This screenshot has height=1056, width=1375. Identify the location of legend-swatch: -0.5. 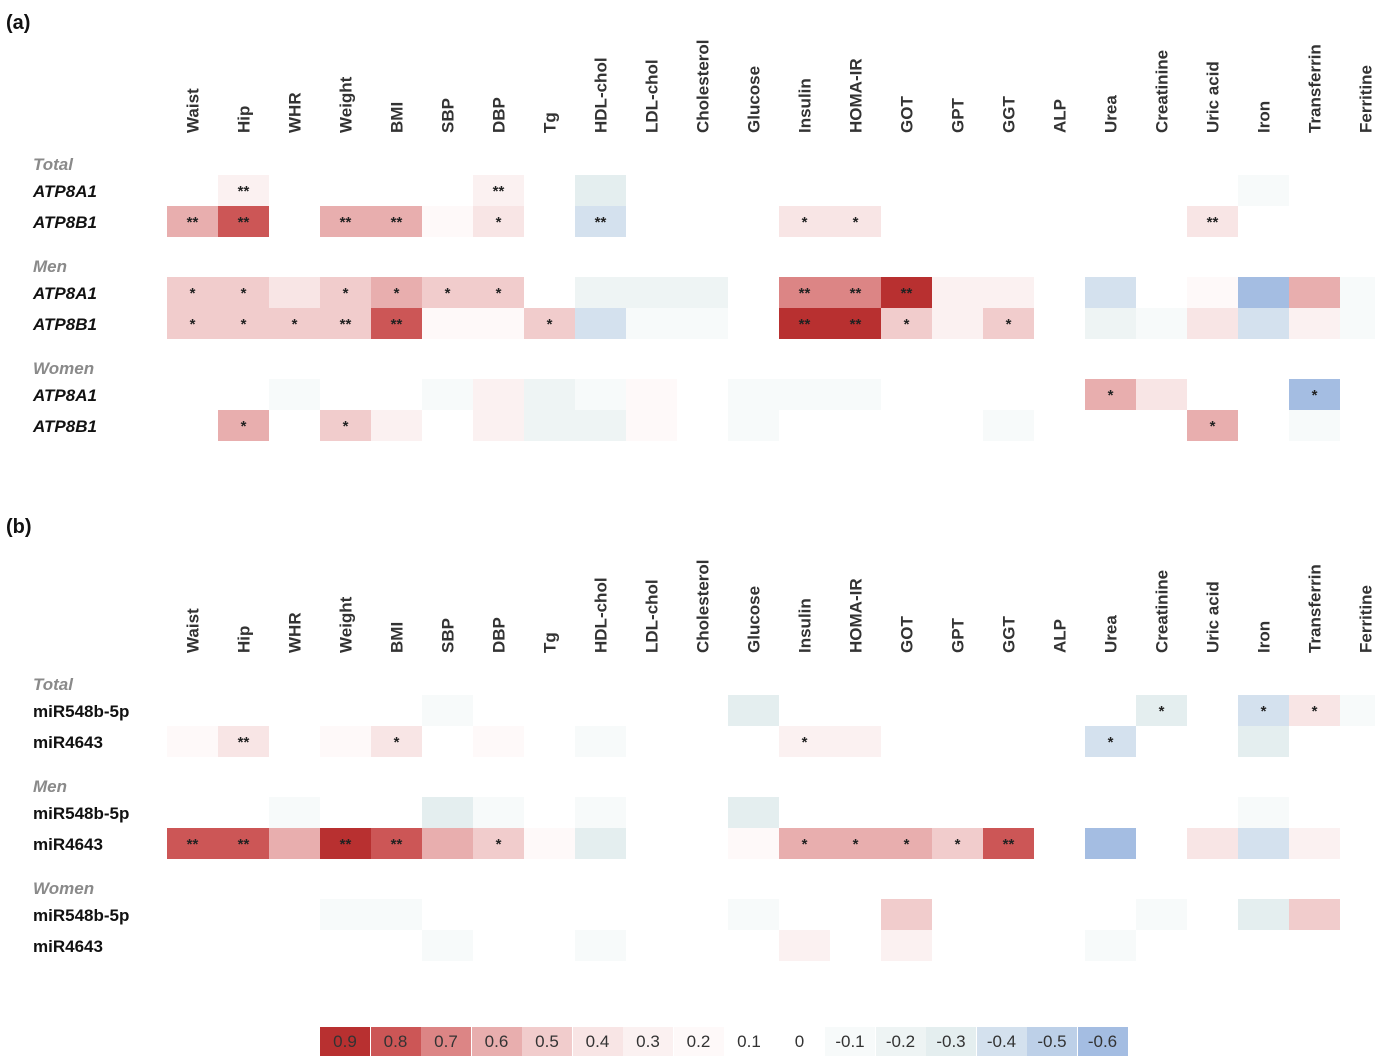
(1052, 1041).